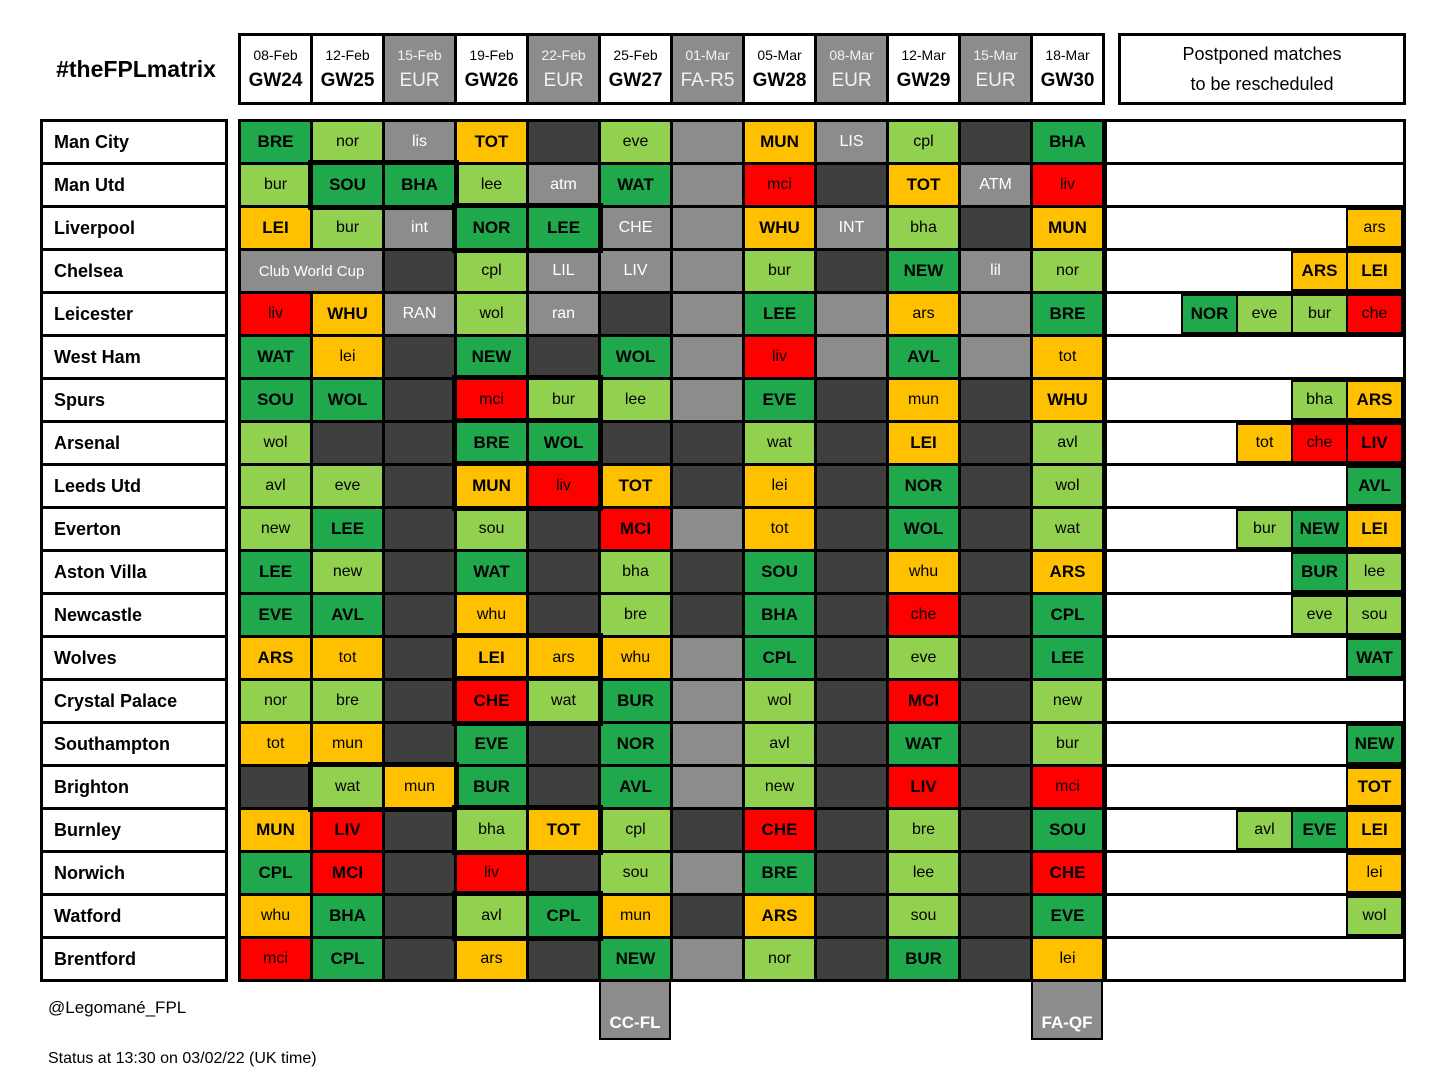 The width and height of the screenshot is (1446, 1083). Describe the element at coordinates (671, 787) in the screenshot. I see `fixture-row: wat mun BUR AVL new LIV mci` at that location.